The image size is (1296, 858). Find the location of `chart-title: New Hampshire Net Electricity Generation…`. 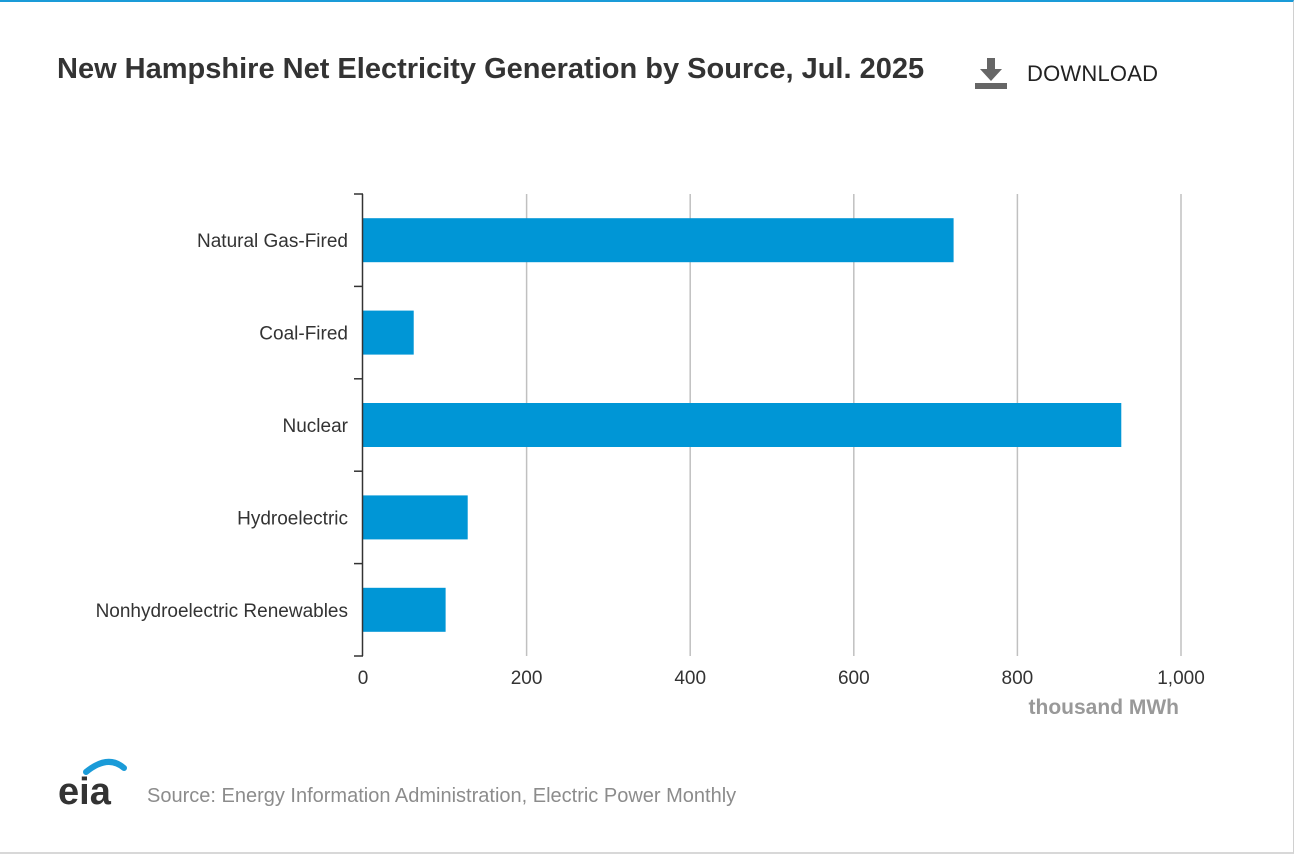

chart-title: New Hampshire Net Electricity Generation… is located at coordinates (491, 69).